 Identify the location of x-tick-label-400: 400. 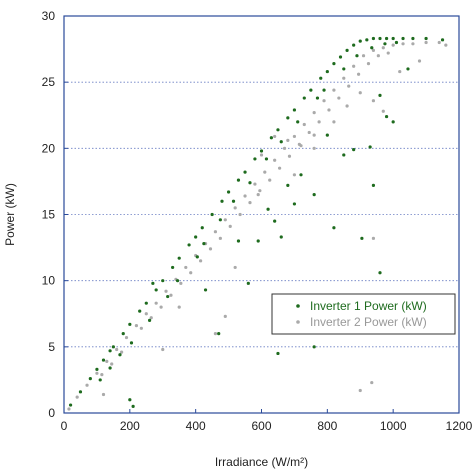
(196, 426).